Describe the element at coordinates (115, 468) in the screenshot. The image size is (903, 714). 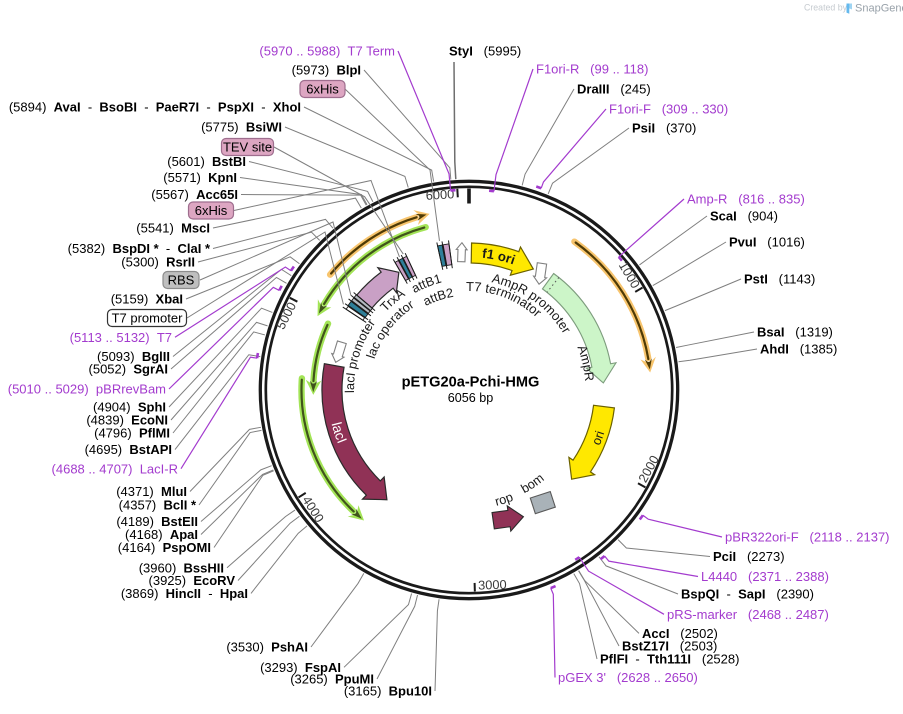
I see `svg-text: (4688 .. 4707) LacI-R` at that location.